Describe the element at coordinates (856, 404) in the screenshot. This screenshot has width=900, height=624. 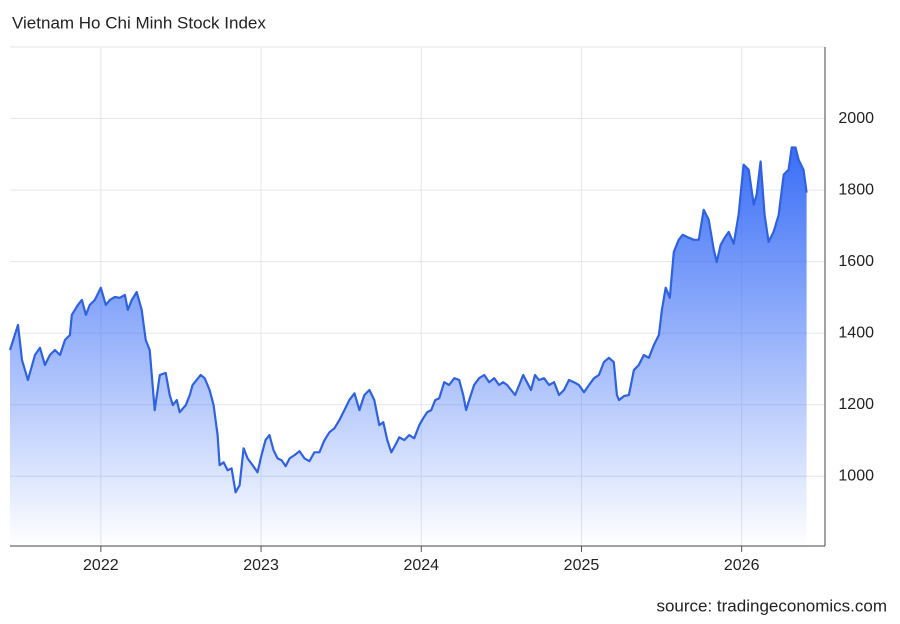
I see `y-tick-label: 1200` at that location.